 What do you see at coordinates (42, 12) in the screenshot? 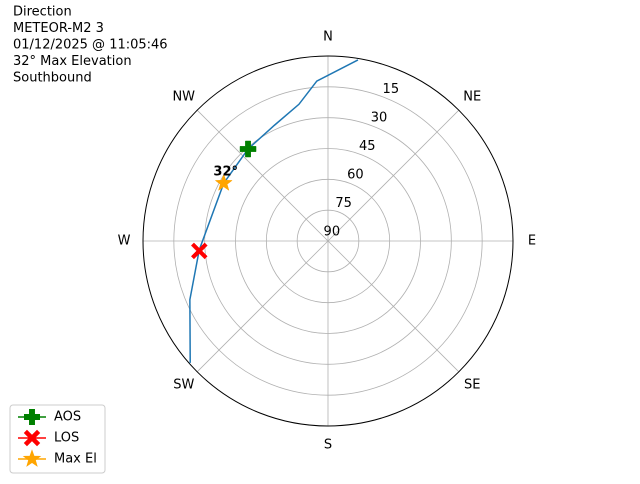
I see `title-line: Direction` at bounding box center [42, 12].